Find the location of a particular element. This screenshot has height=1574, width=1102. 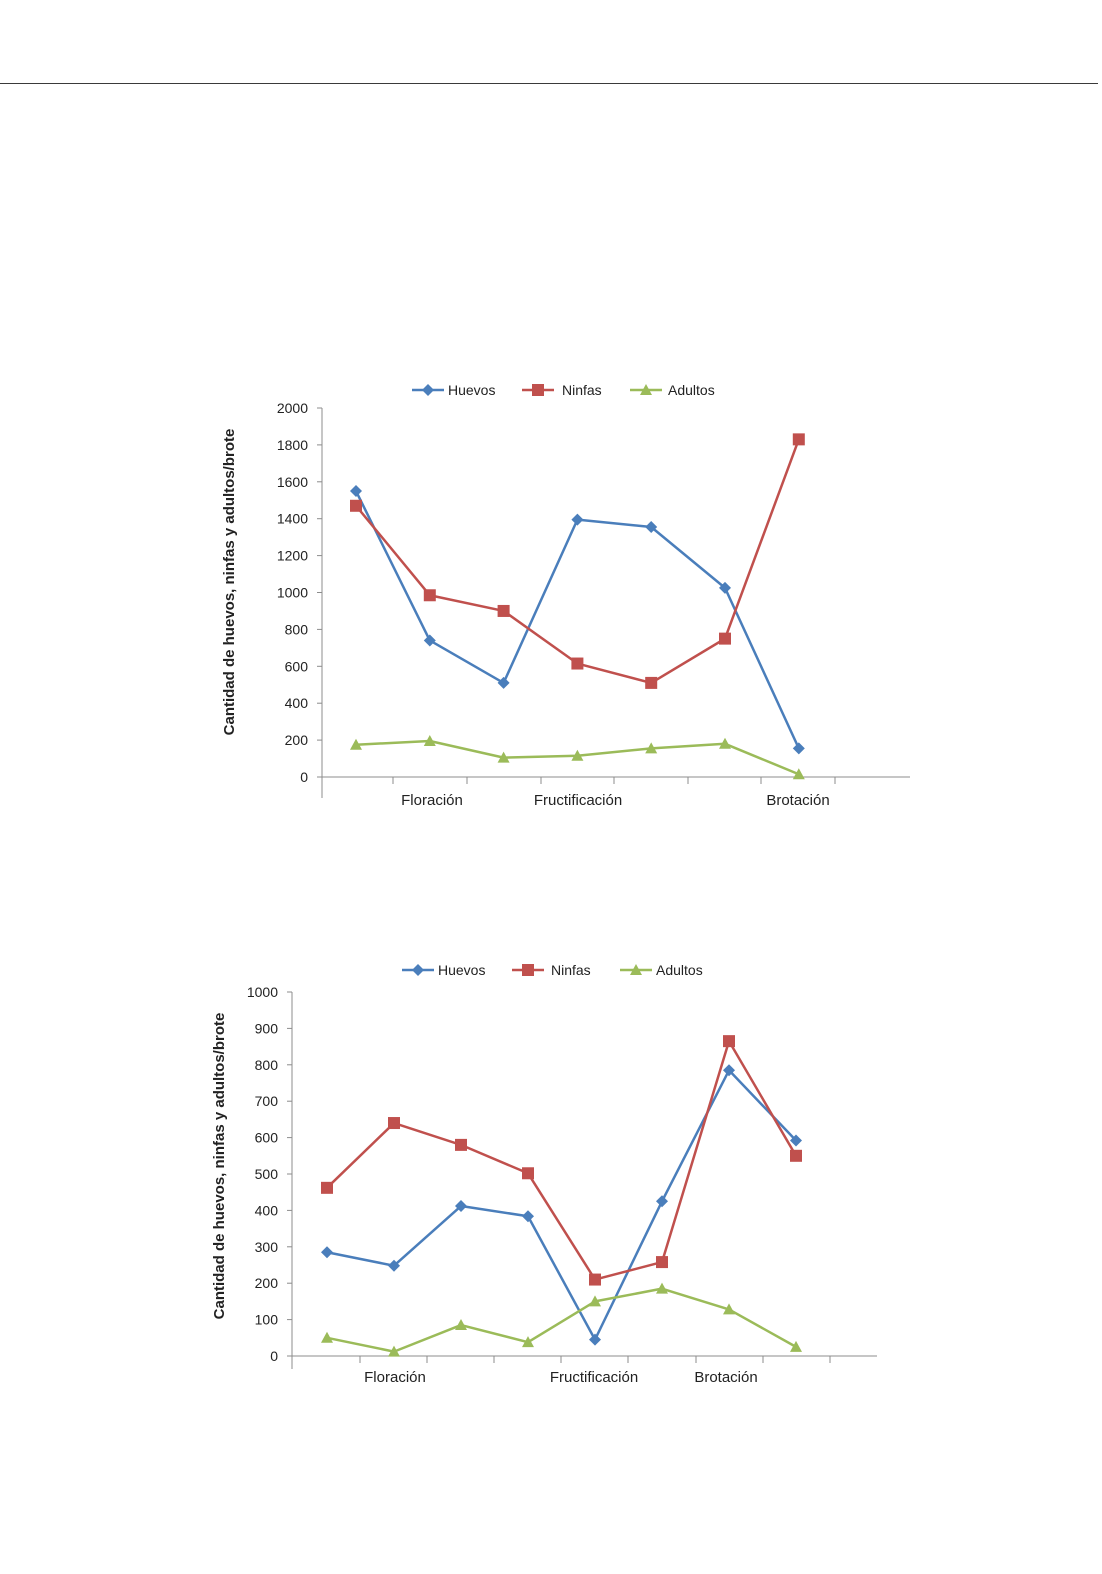

y-tick-label: 500 is located at coordinates (267, 1174).